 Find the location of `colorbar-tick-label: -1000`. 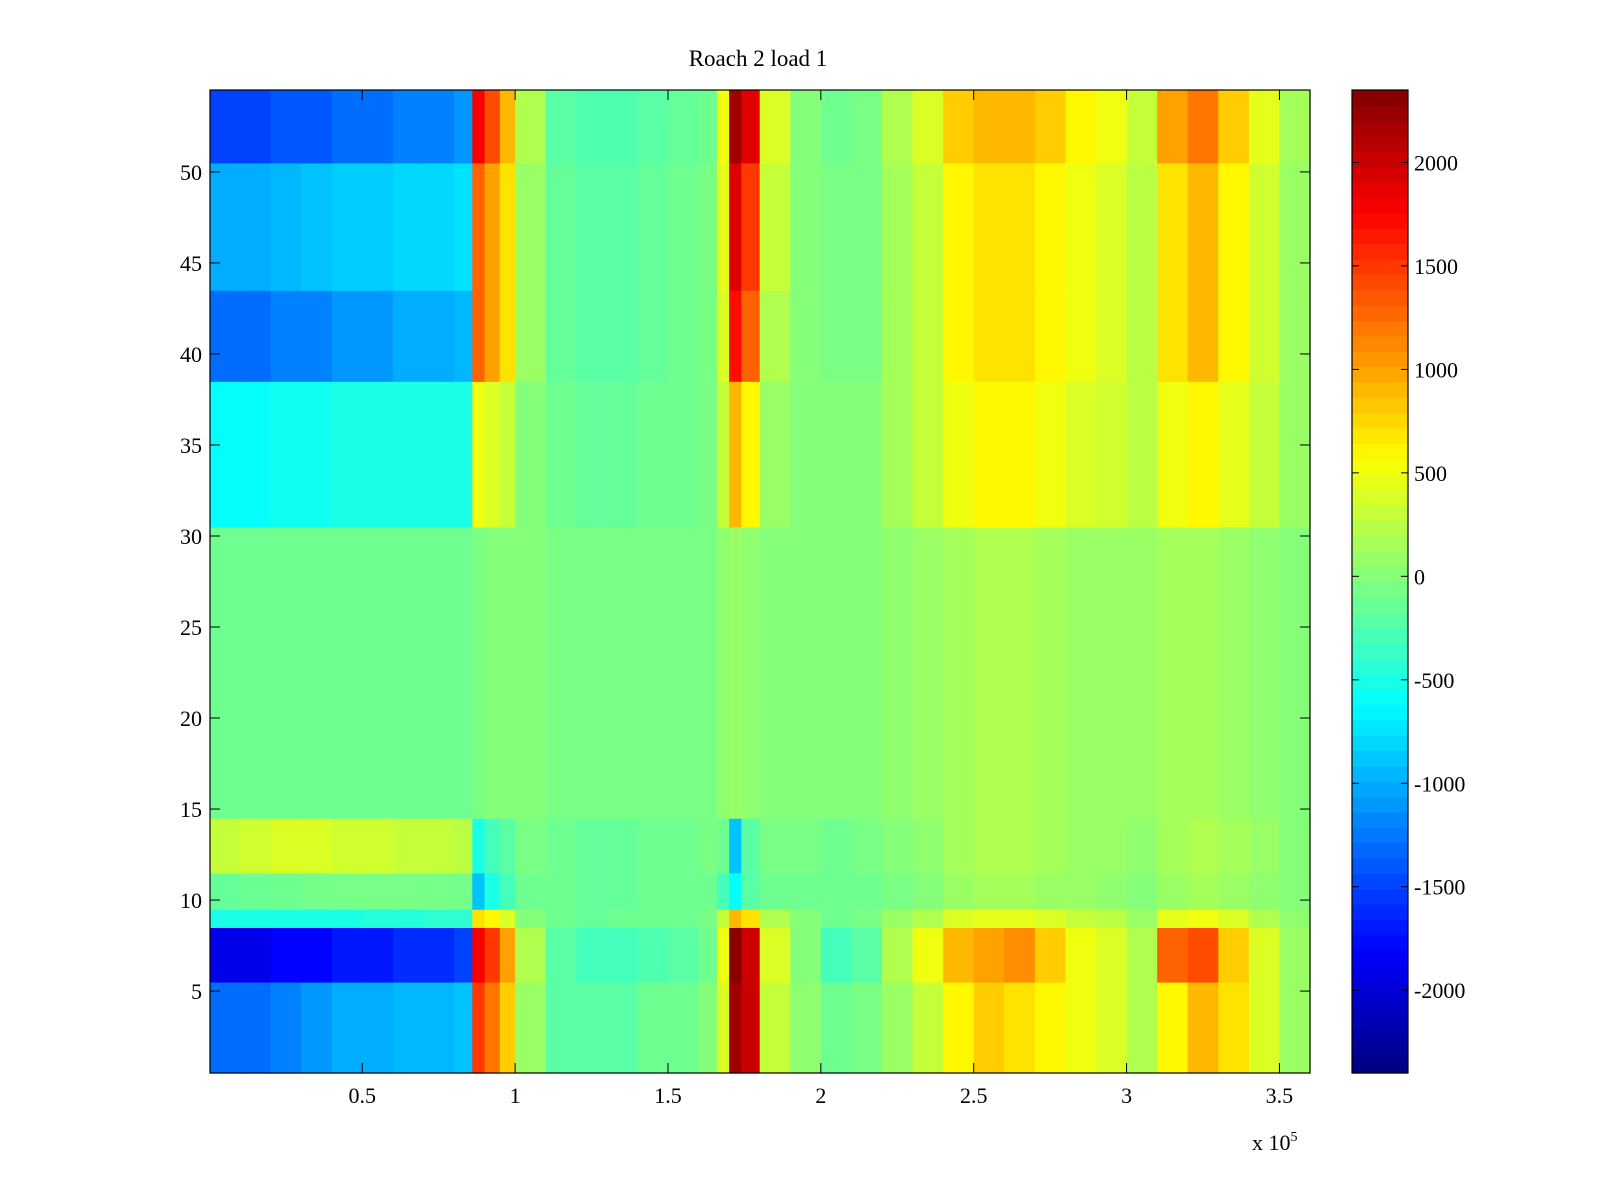

colorbar-tick-label: -1000 is located at coordinates (1439, 783).